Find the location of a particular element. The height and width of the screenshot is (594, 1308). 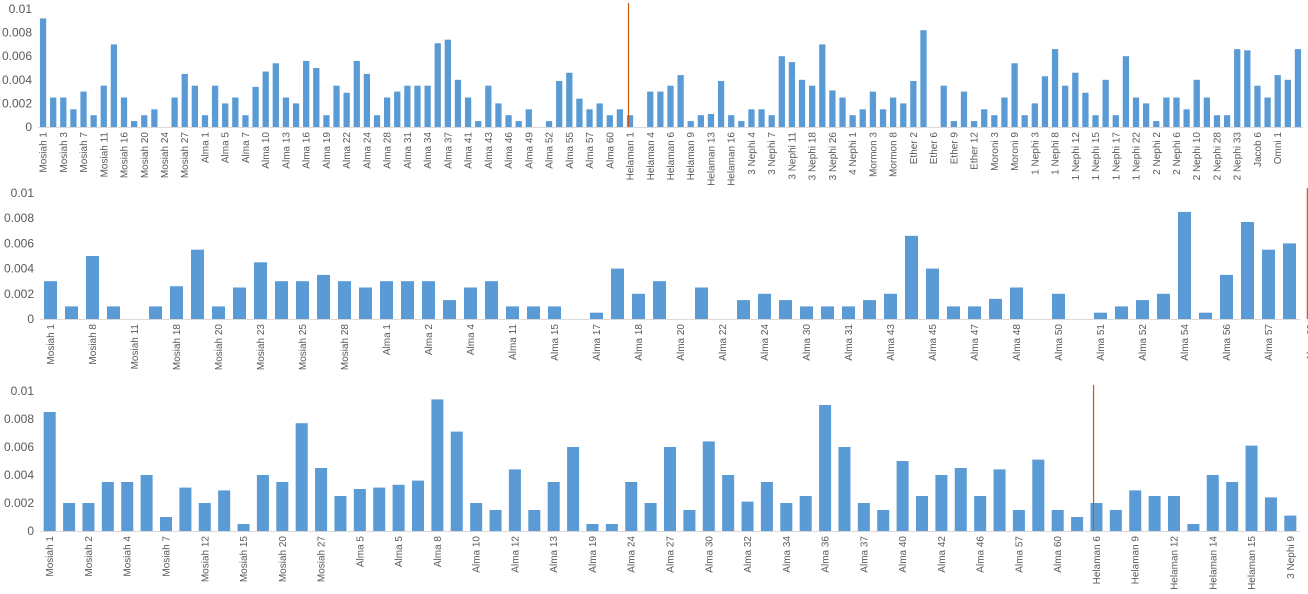

x-tick-label: Mosiah 7 is located at coordinates (84, 152).